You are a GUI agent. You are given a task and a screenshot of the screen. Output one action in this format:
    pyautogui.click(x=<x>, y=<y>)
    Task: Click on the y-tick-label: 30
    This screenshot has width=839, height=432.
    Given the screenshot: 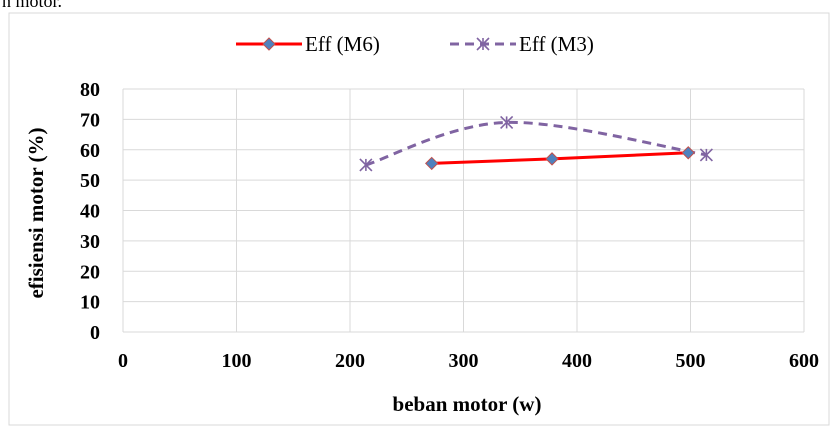 What is the action you would take?
    pyautogui.click(x=90, y=242)
    